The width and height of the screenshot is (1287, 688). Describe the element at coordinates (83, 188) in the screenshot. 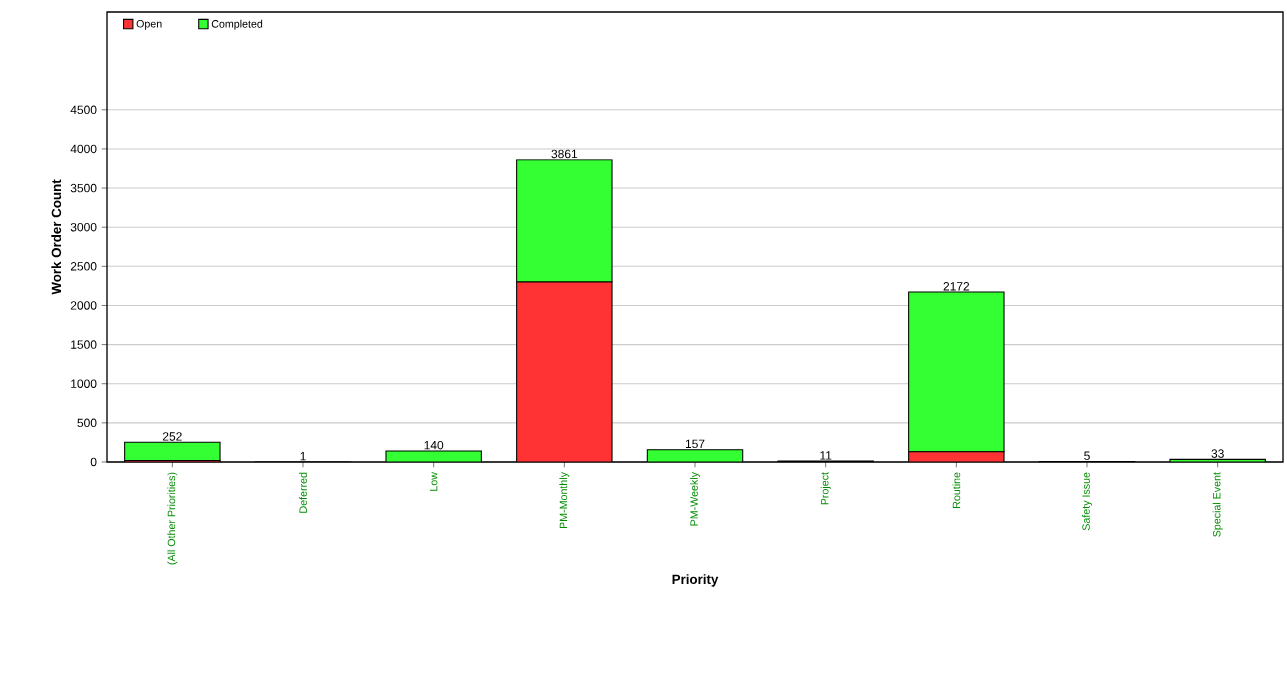

I see `y-tick-label: 3500` at that location.